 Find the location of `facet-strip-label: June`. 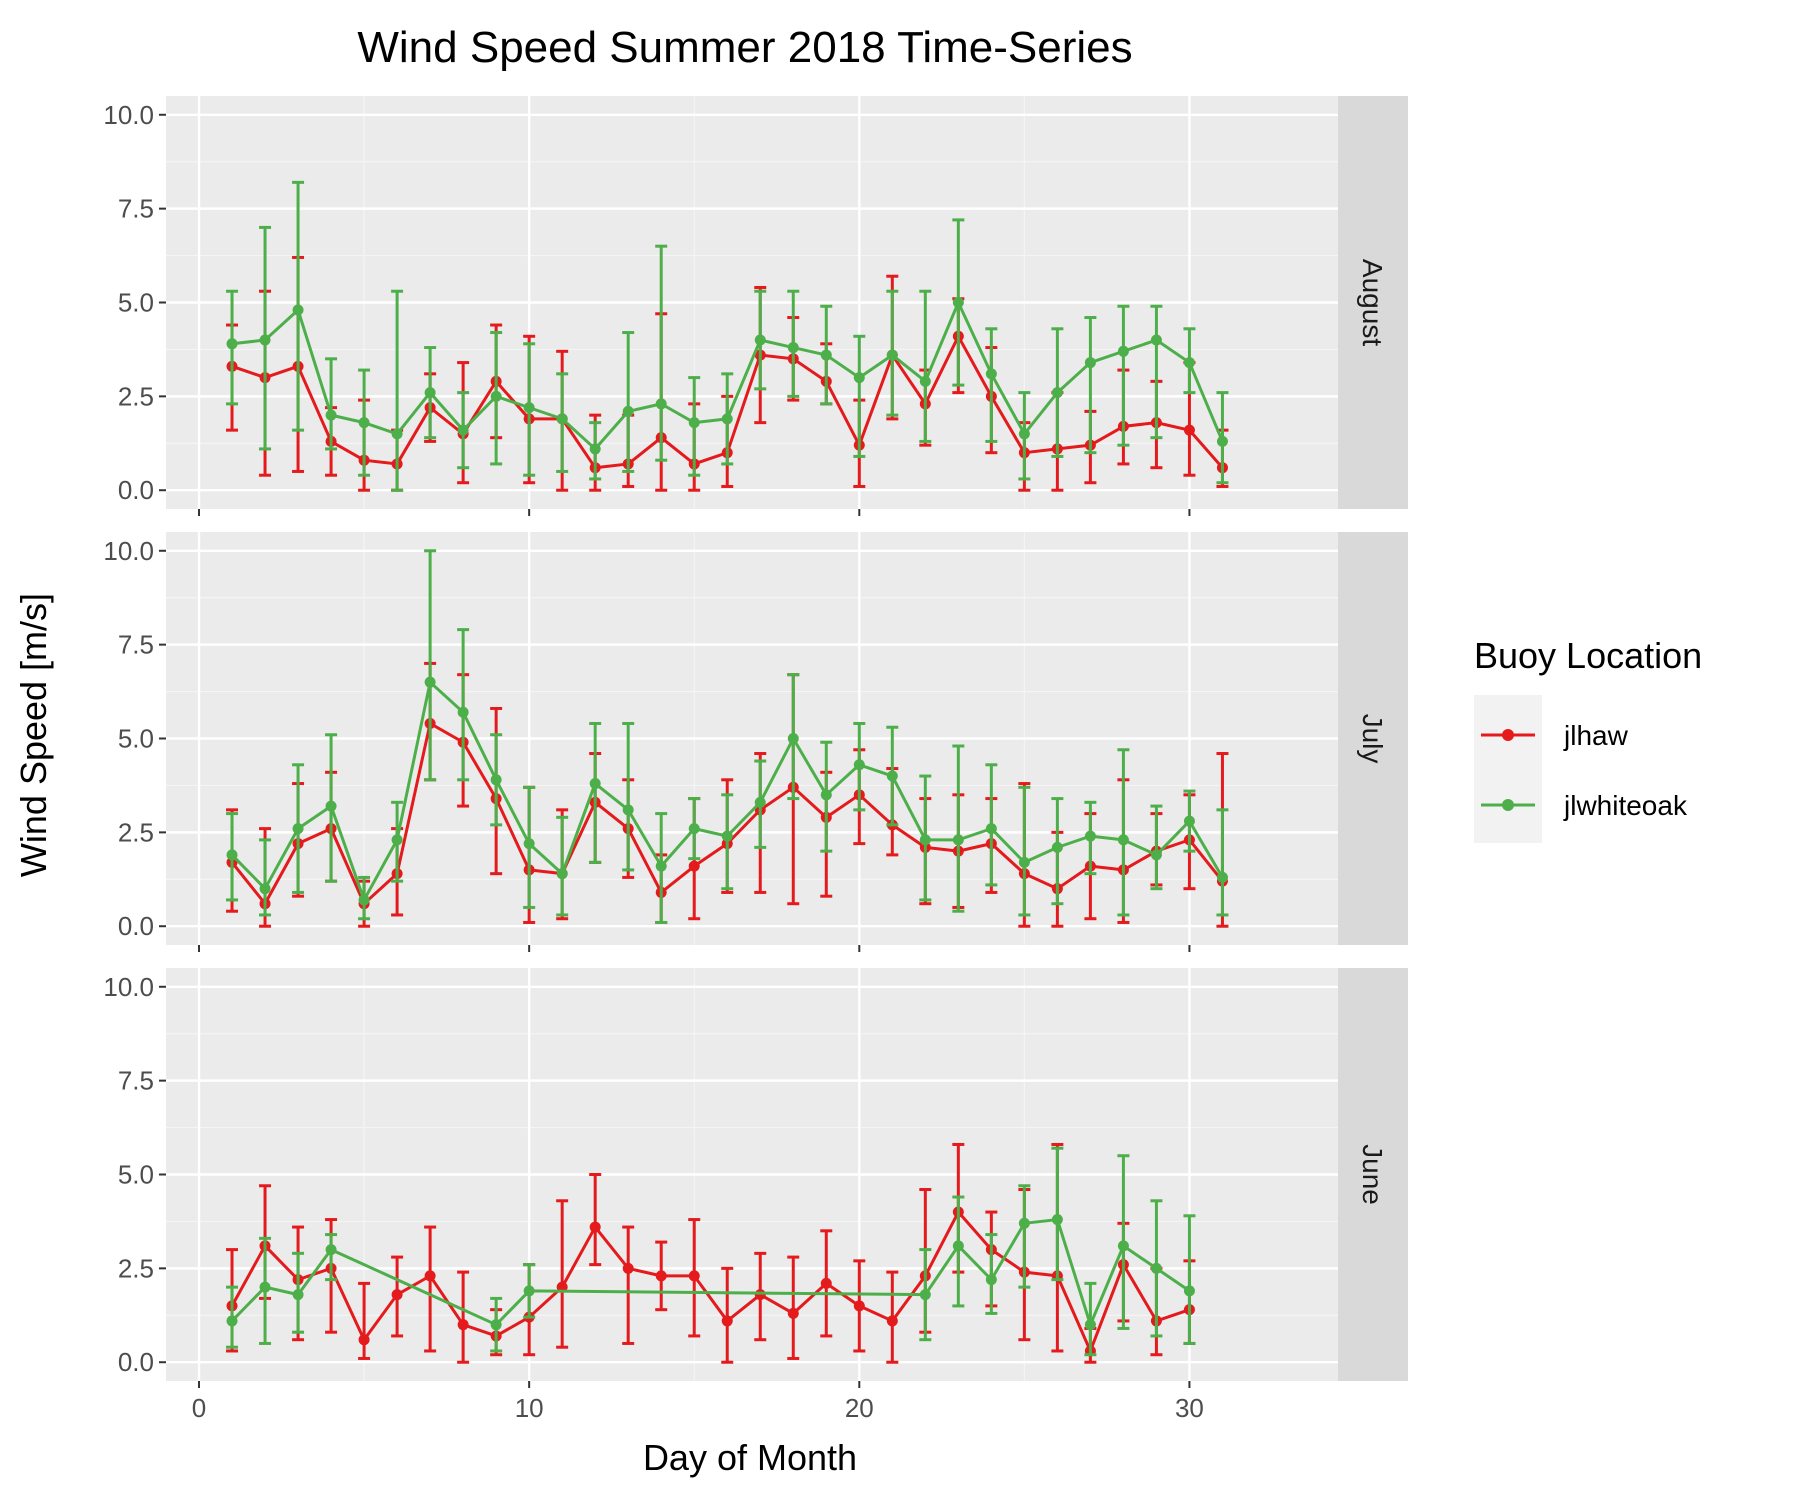

facet-strip-label: June is located at coordinates (1372, 1174).